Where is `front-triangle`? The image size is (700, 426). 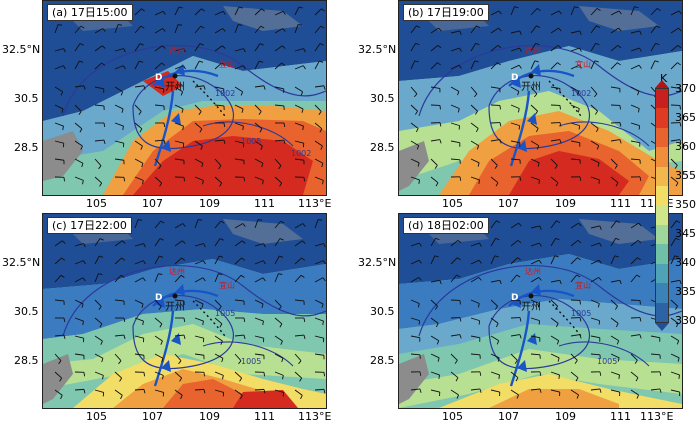
front-triangle is located at coordinates (532, 339).